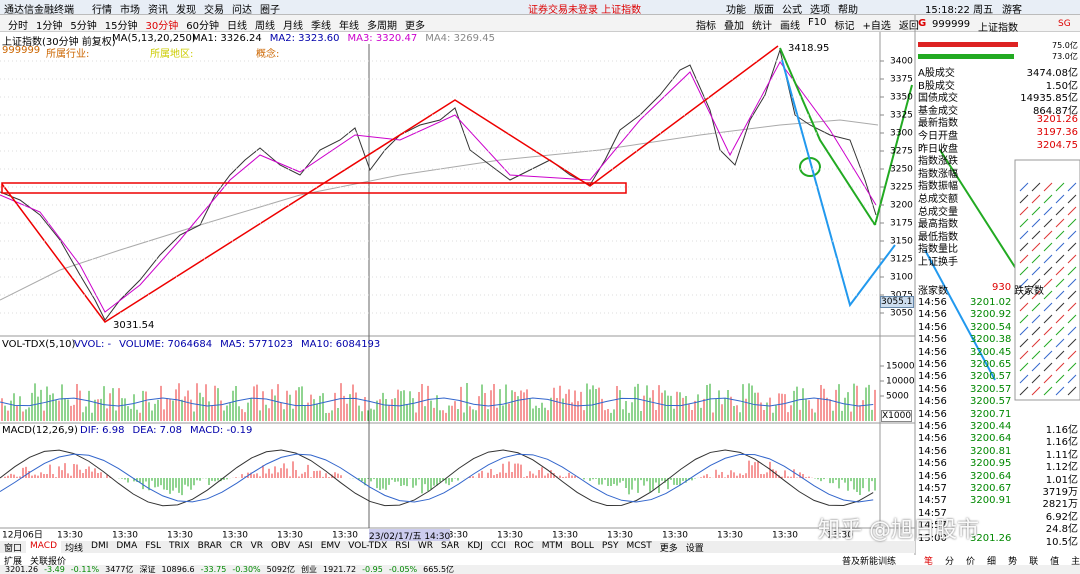 This screenshot has height=574, width=1080. What do you see at coordinates (179, 546) in the screenshot?
I see `indicator-tab: TRIX` at bounding box center [179, 546].